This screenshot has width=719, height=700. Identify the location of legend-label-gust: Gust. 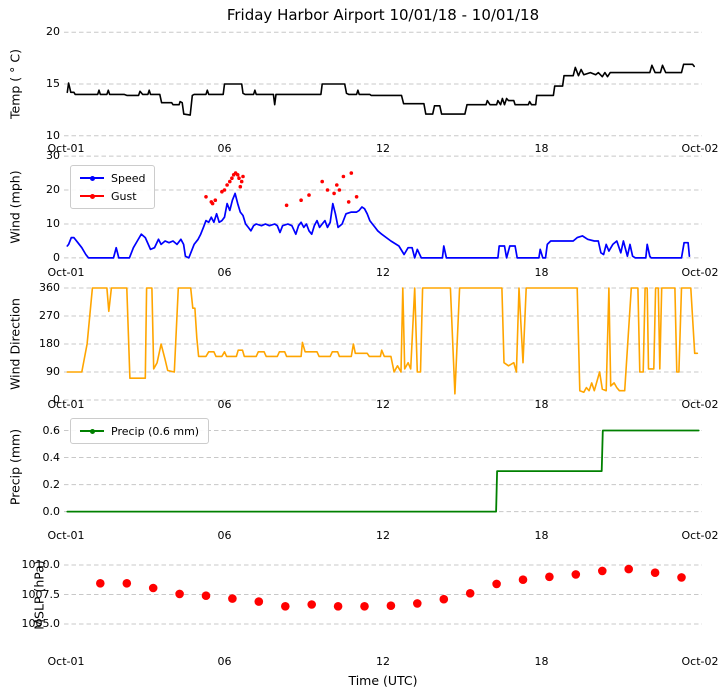
(124, 196).